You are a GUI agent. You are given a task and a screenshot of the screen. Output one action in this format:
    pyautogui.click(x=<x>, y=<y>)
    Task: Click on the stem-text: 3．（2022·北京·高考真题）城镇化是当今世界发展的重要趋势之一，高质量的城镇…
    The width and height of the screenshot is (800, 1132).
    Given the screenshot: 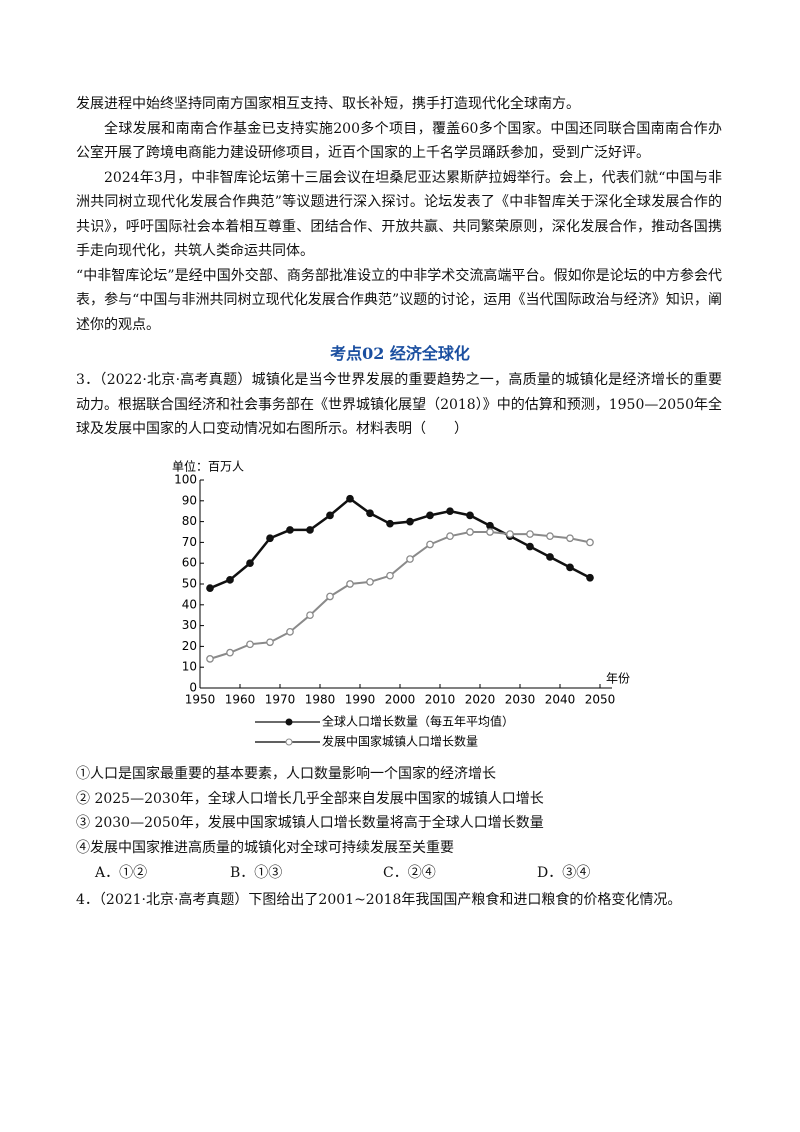 What is the action you would take?
    pyautogui.click(x=399, y=404)
    